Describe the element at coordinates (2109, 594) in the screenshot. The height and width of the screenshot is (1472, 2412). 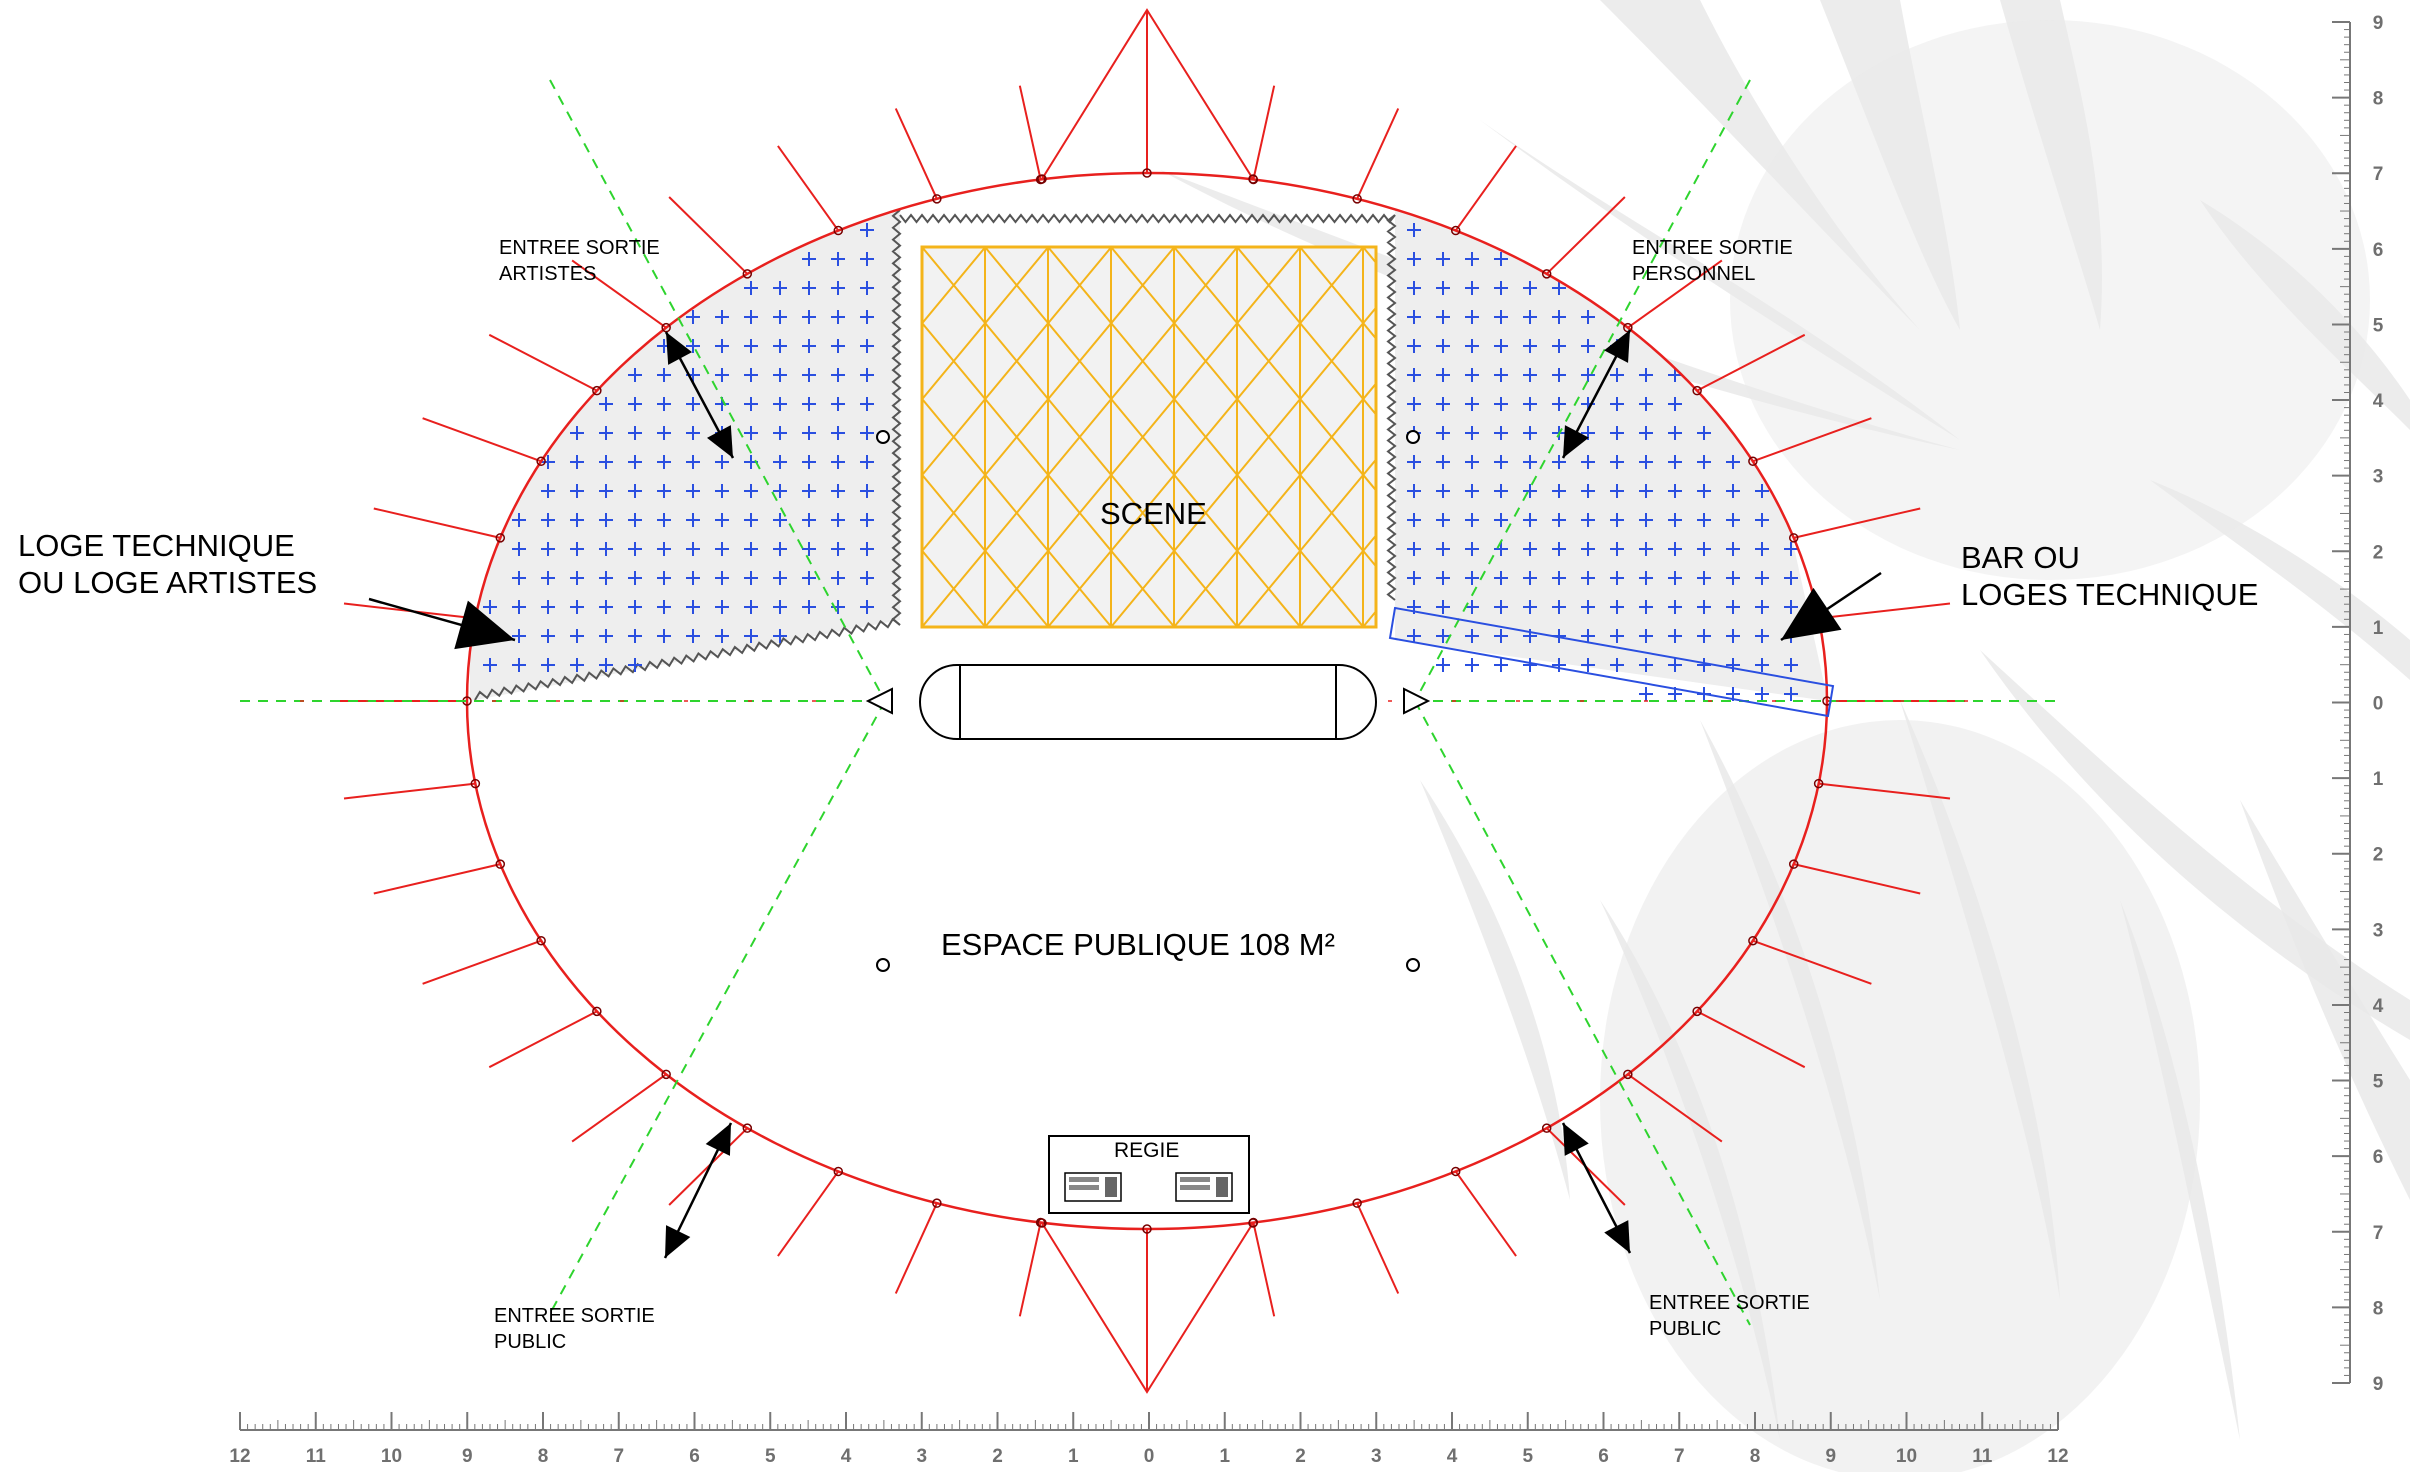
I see `bar-right-line2: LOGES TECHNIQUE` at that location.